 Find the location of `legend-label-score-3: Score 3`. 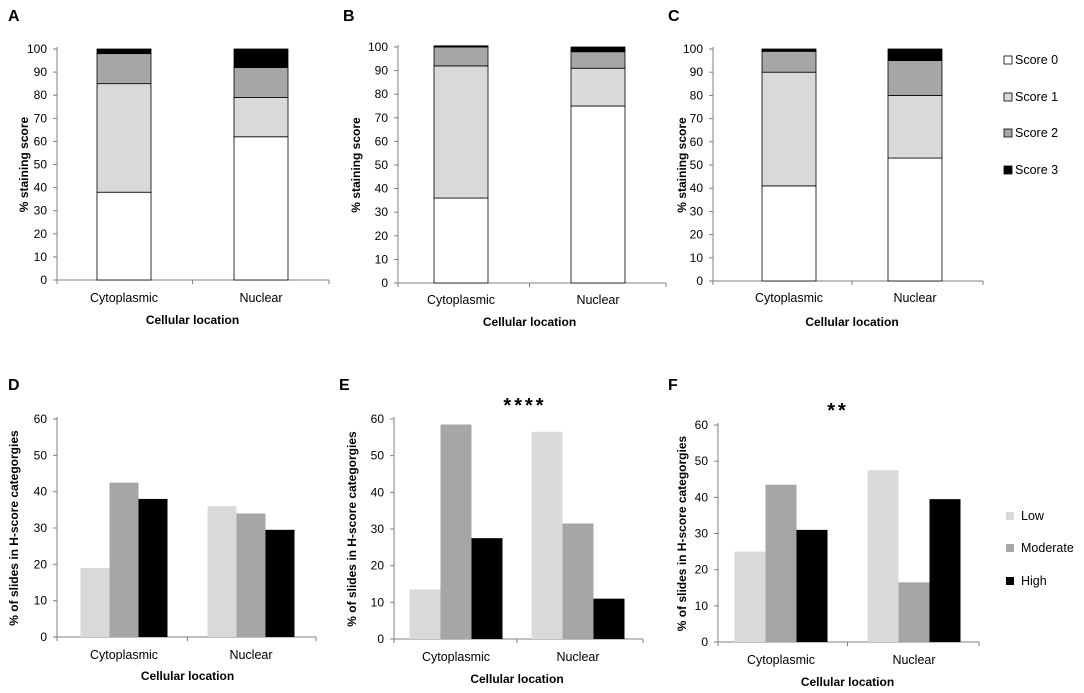

legend-label-score-3: Score 3 is located at coordinates (1036, 170).